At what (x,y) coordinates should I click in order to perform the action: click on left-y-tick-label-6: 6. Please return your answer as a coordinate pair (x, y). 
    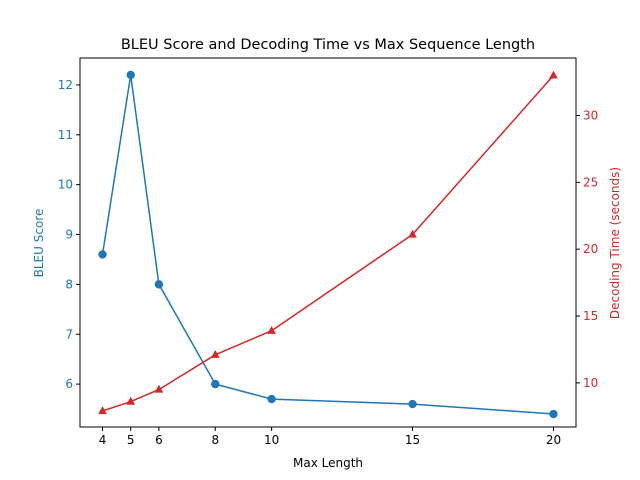
    Looking at the image, I should click on (69, 384).